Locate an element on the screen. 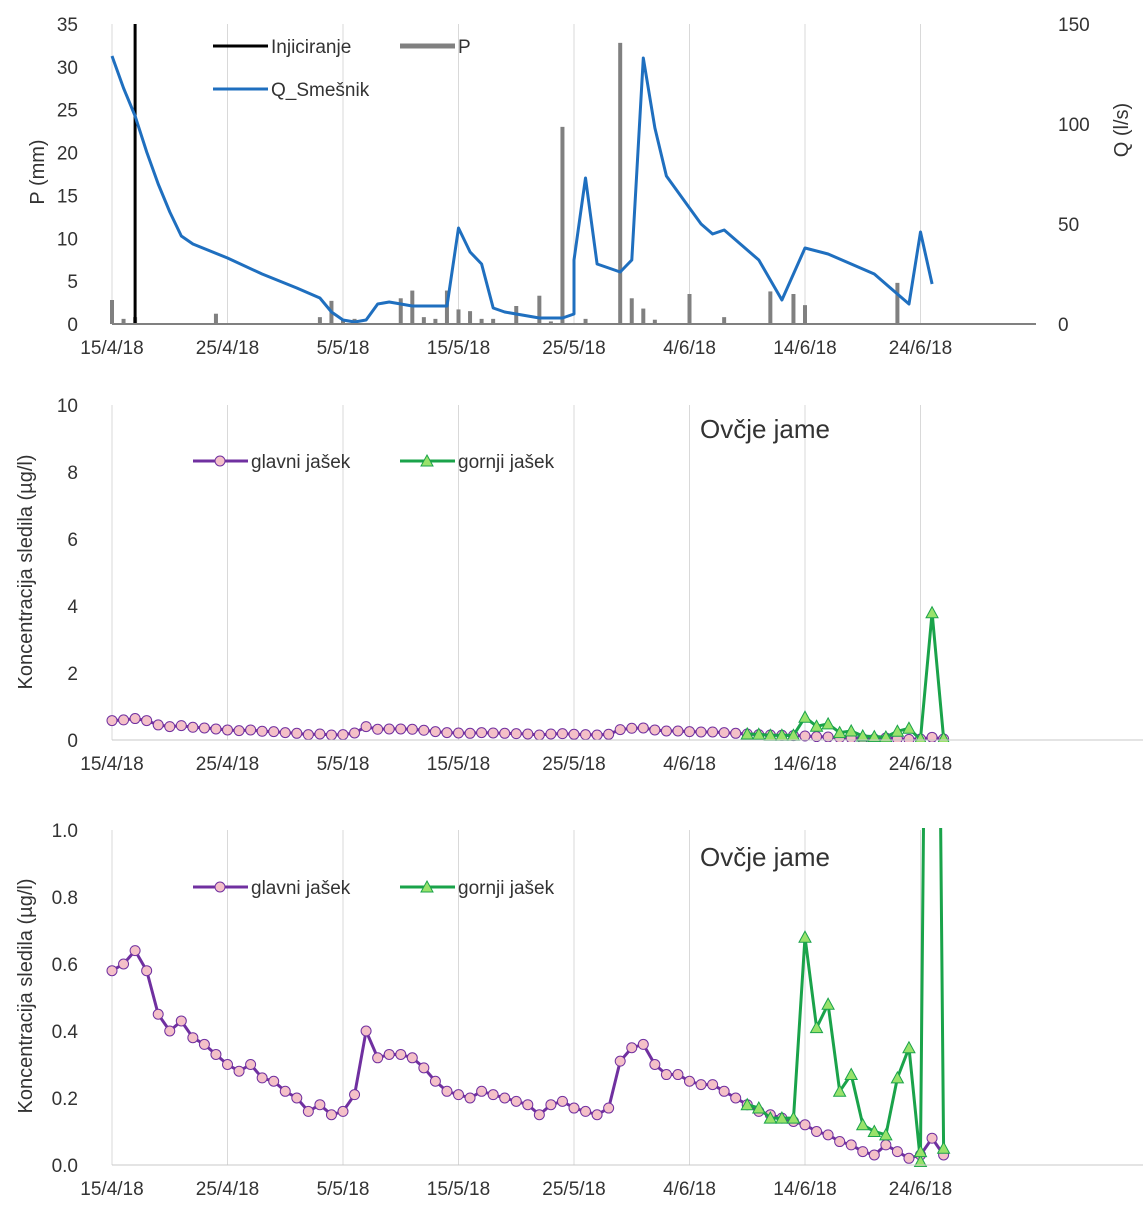 Image resolution: width=1143 pixels, height=1209 pixels. y2-tick-label: 150 is located at coordinates (1074, 25).